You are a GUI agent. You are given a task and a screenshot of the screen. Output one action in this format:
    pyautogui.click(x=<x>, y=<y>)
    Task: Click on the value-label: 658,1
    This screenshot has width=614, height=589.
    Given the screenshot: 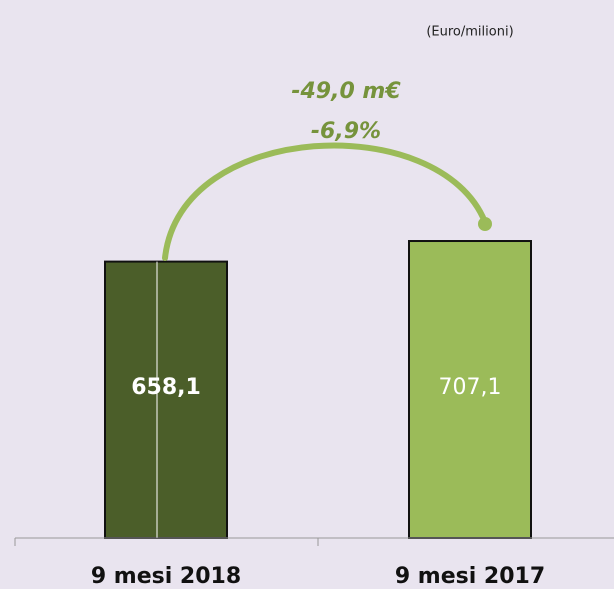 What is the action you would take?
    pyautogui.click(x=166, y=387)
    